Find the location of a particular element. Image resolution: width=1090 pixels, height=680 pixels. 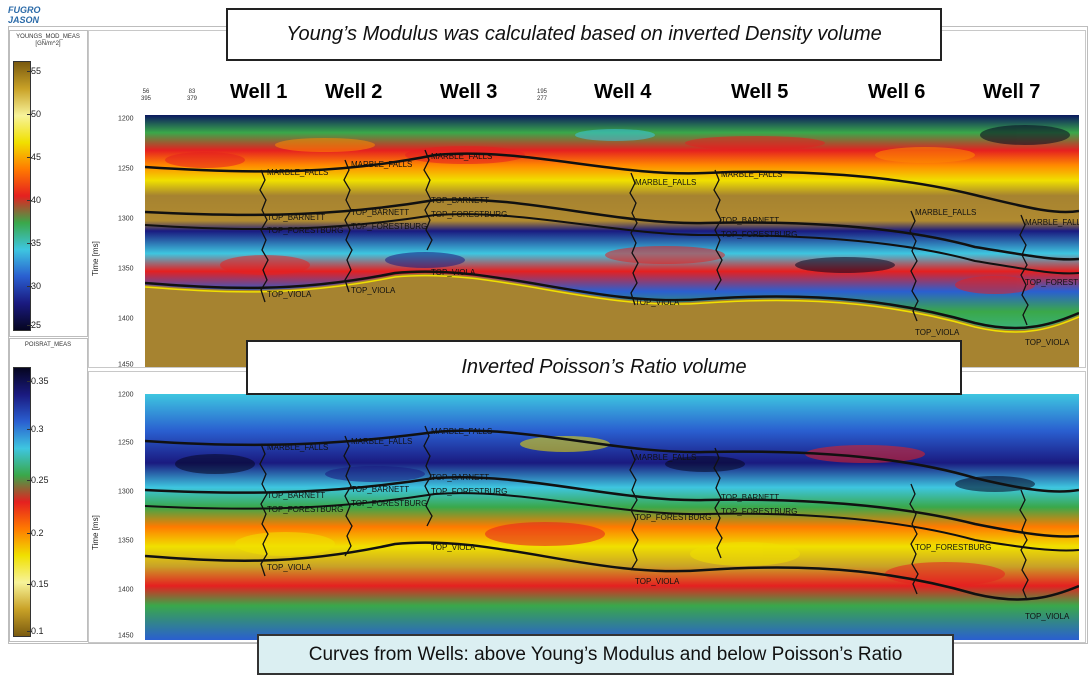

well-label-6: Well 6 is located at coordinates (897, 92).